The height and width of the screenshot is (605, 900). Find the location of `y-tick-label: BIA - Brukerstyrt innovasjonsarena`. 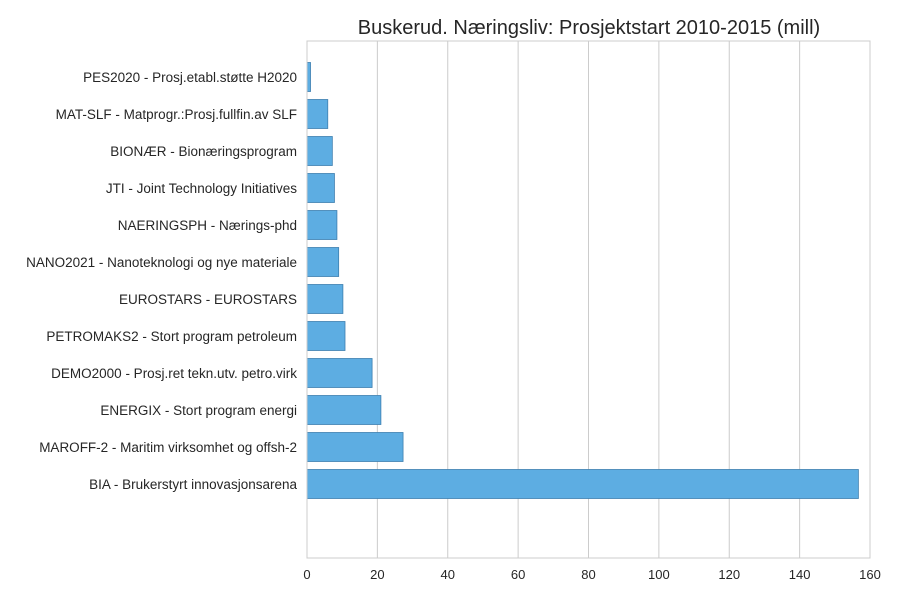

y-tick-label: BIA - Brukerstyrt innovasjonsarena is located at coordinates (193, 484).